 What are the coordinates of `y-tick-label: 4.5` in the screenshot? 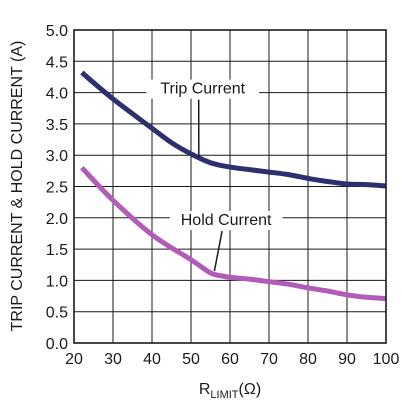 It's located at (57, 62).